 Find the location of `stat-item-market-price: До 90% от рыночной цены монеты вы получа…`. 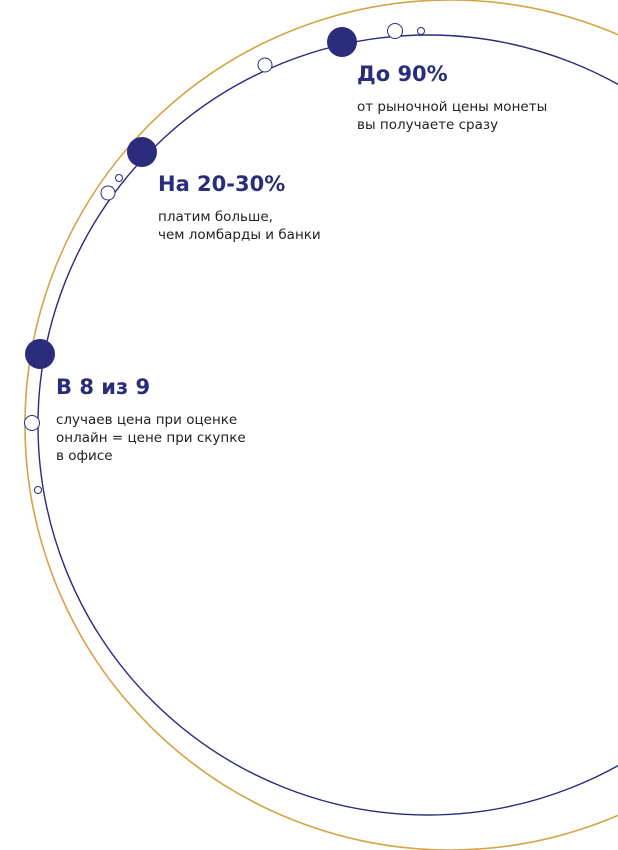

stat-item-market-price: До 90% от рыночной цены монеты вы получа… is located at coordinates (452, 98).